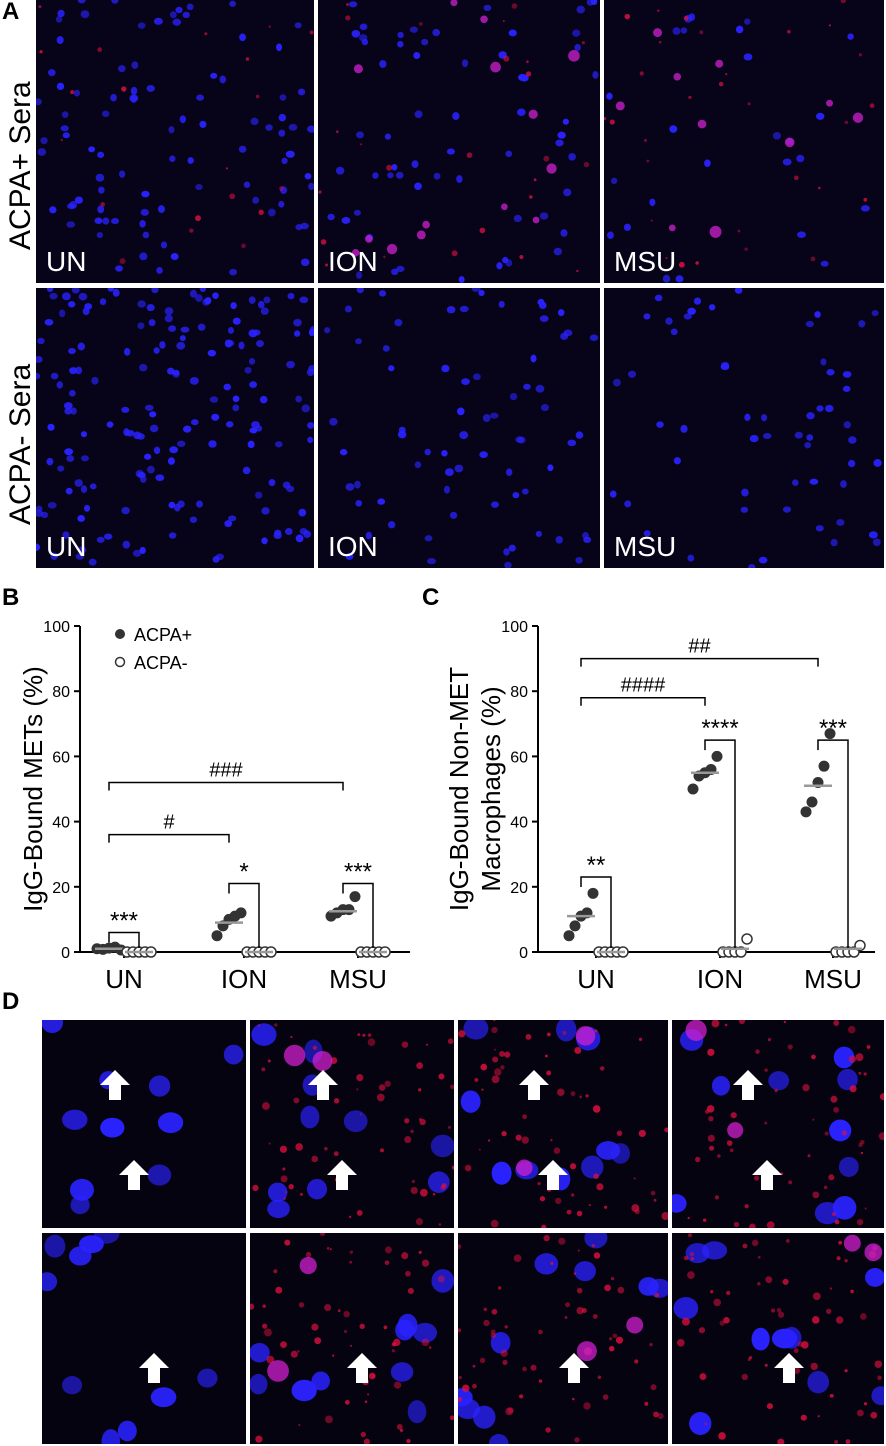 The image size is (886, 1446). What do you see at coordinates (748, 1085) in the screenshot?
I see `arrow-up-icon` at bounding box center [748, 1085].